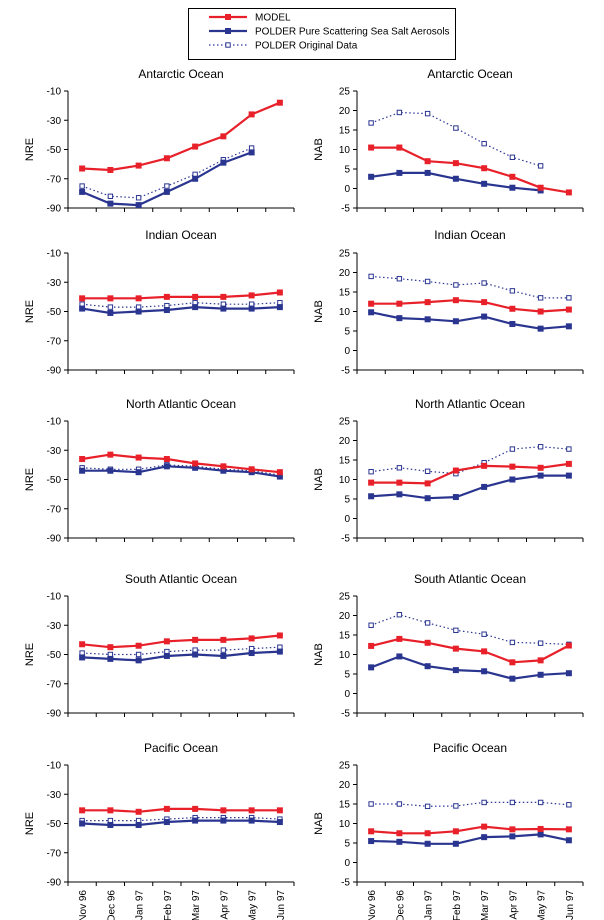 The width and height of the screenshot is (604, 920). I want to click on y-tick-label: -30, so click(54, 283).